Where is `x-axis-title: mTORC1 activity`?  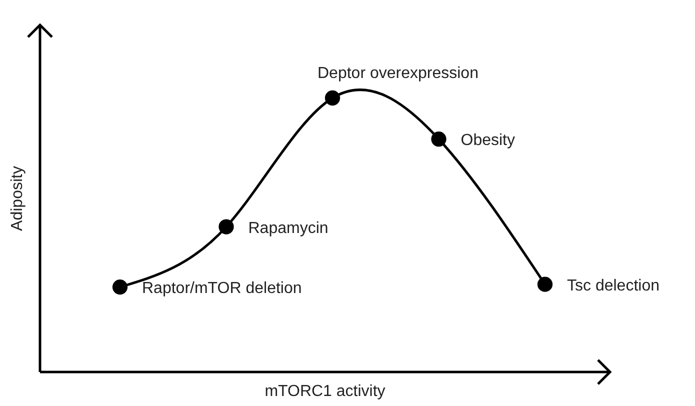 x-axis-title: mTORC1 activity is located at coordinates (325, 391).